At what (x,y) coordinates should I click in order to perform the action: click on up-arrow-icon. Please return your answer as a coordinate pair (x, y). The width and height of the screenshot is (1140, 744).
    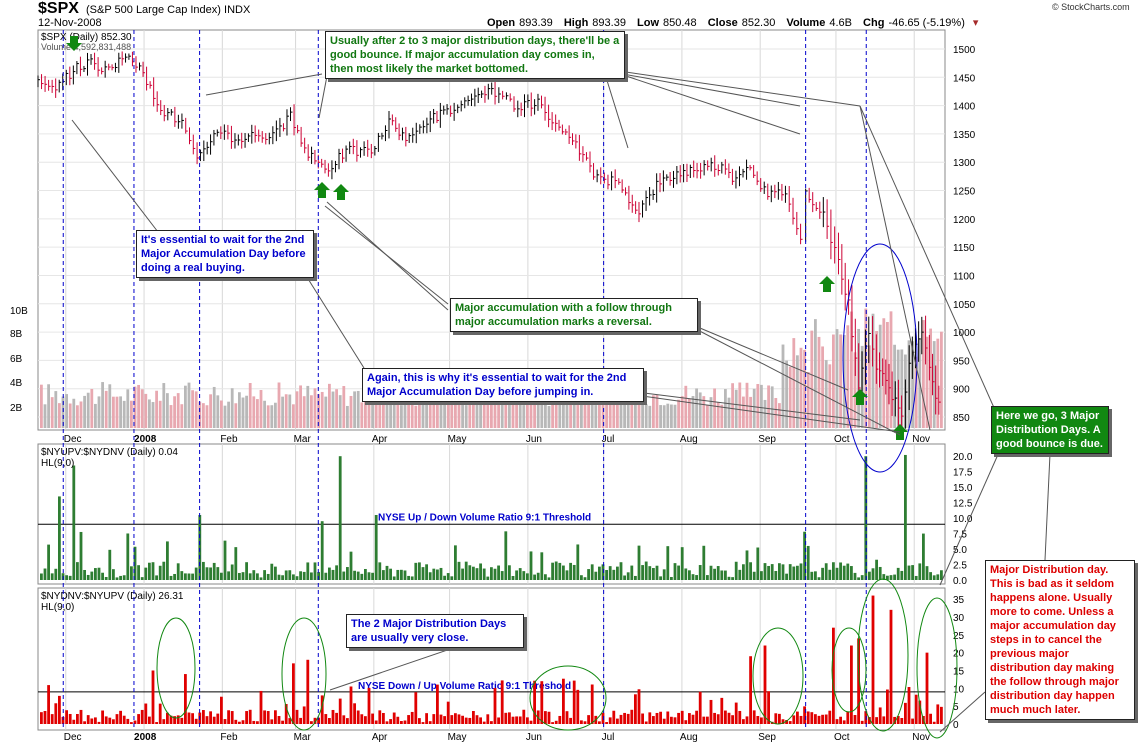
    Looking at the image, I should click on (827, 284).